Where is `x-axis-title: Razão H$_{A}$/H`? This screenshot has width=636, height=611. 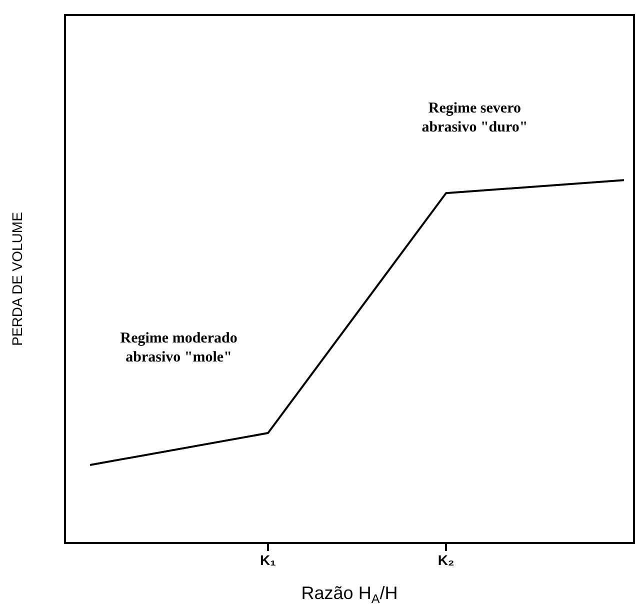
x-axis-title: Razão H$_{A}$/H is located at coordinates (349, 594).